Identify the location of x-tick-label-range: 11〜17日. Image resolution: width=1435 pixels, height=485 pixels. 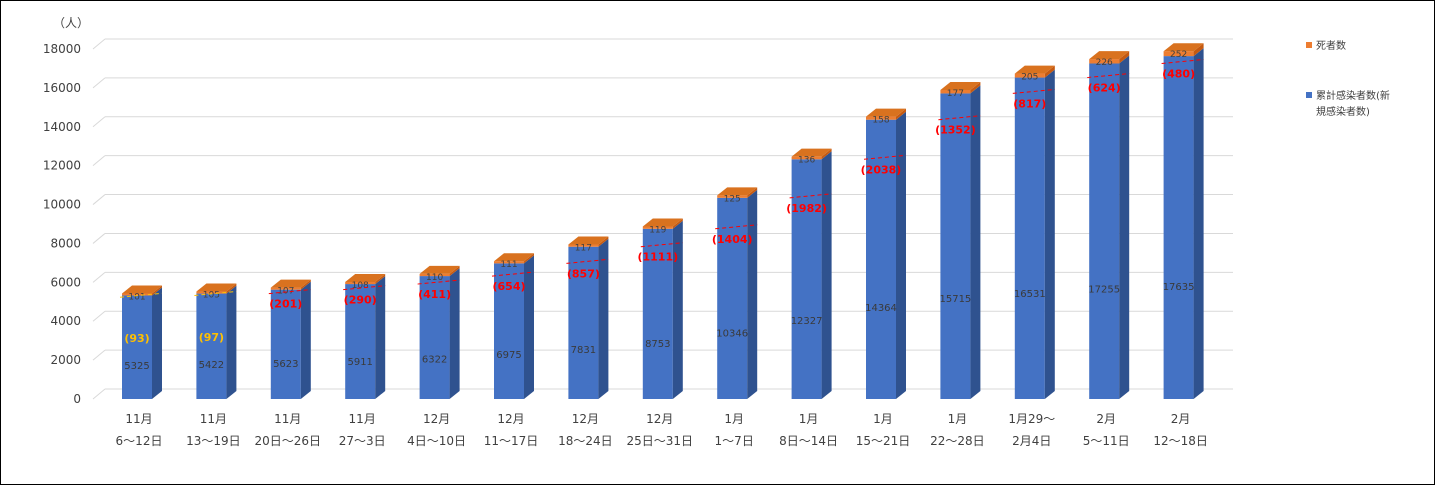
(511, 441).